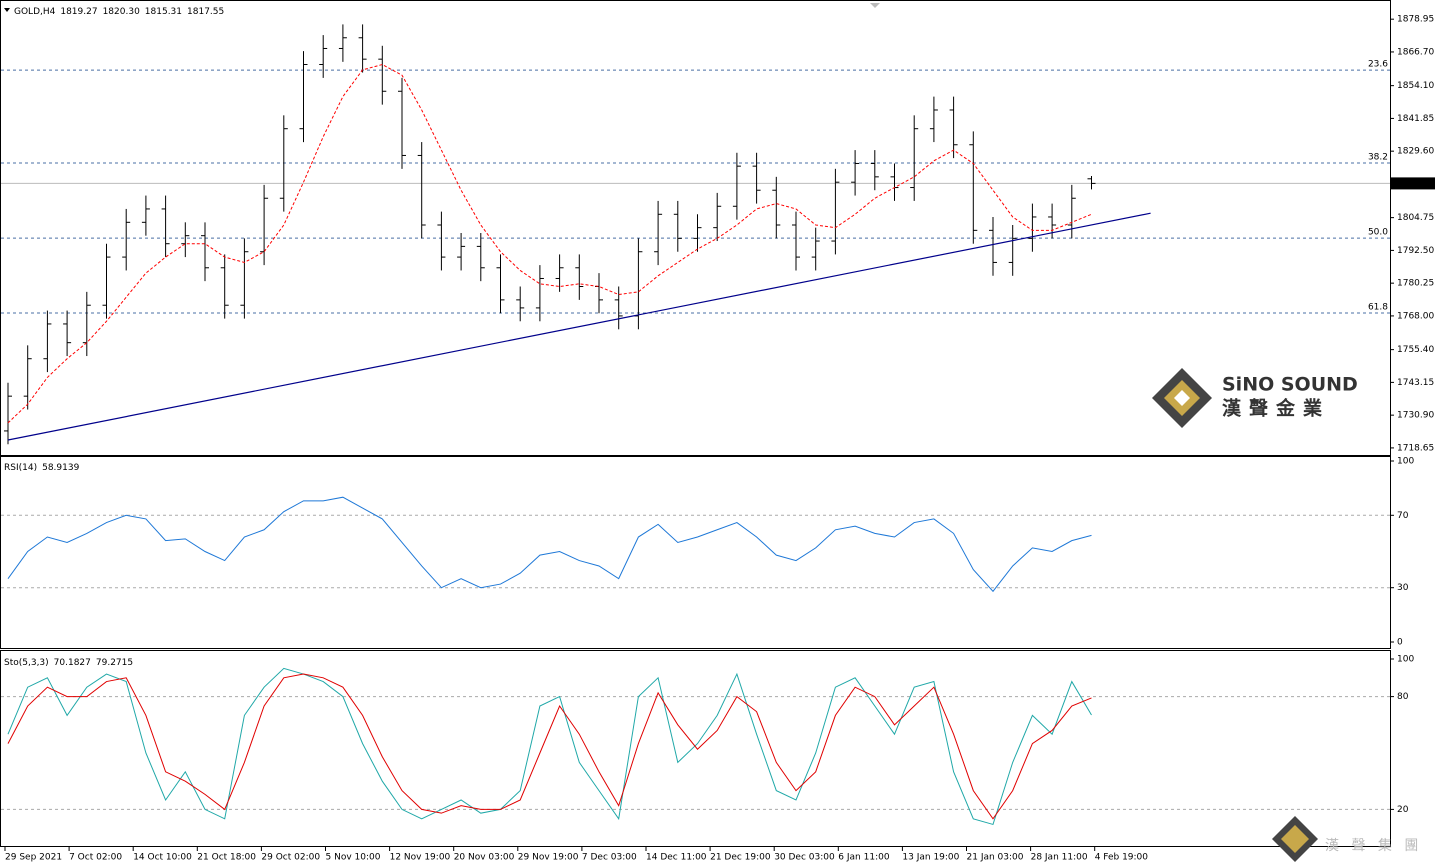 This screenshot has height=866, width=1435. What do you see at coordinates (1415, 448) in the screenshot?
I see `y-tick-label: 1718.65` at bounding box center [1415, 448].